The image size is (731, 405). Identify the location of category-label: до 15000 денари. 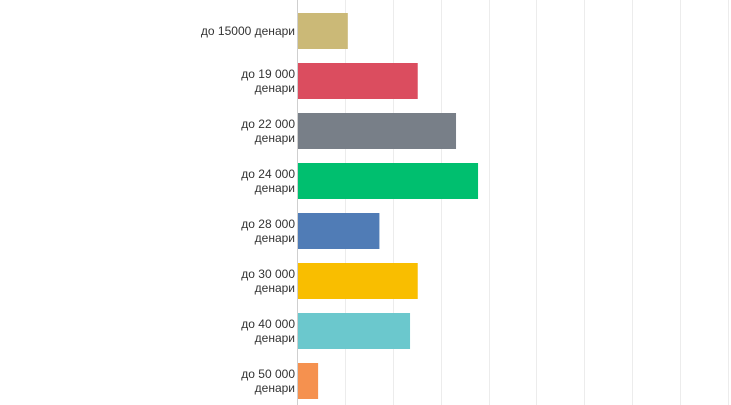
(248, 31).